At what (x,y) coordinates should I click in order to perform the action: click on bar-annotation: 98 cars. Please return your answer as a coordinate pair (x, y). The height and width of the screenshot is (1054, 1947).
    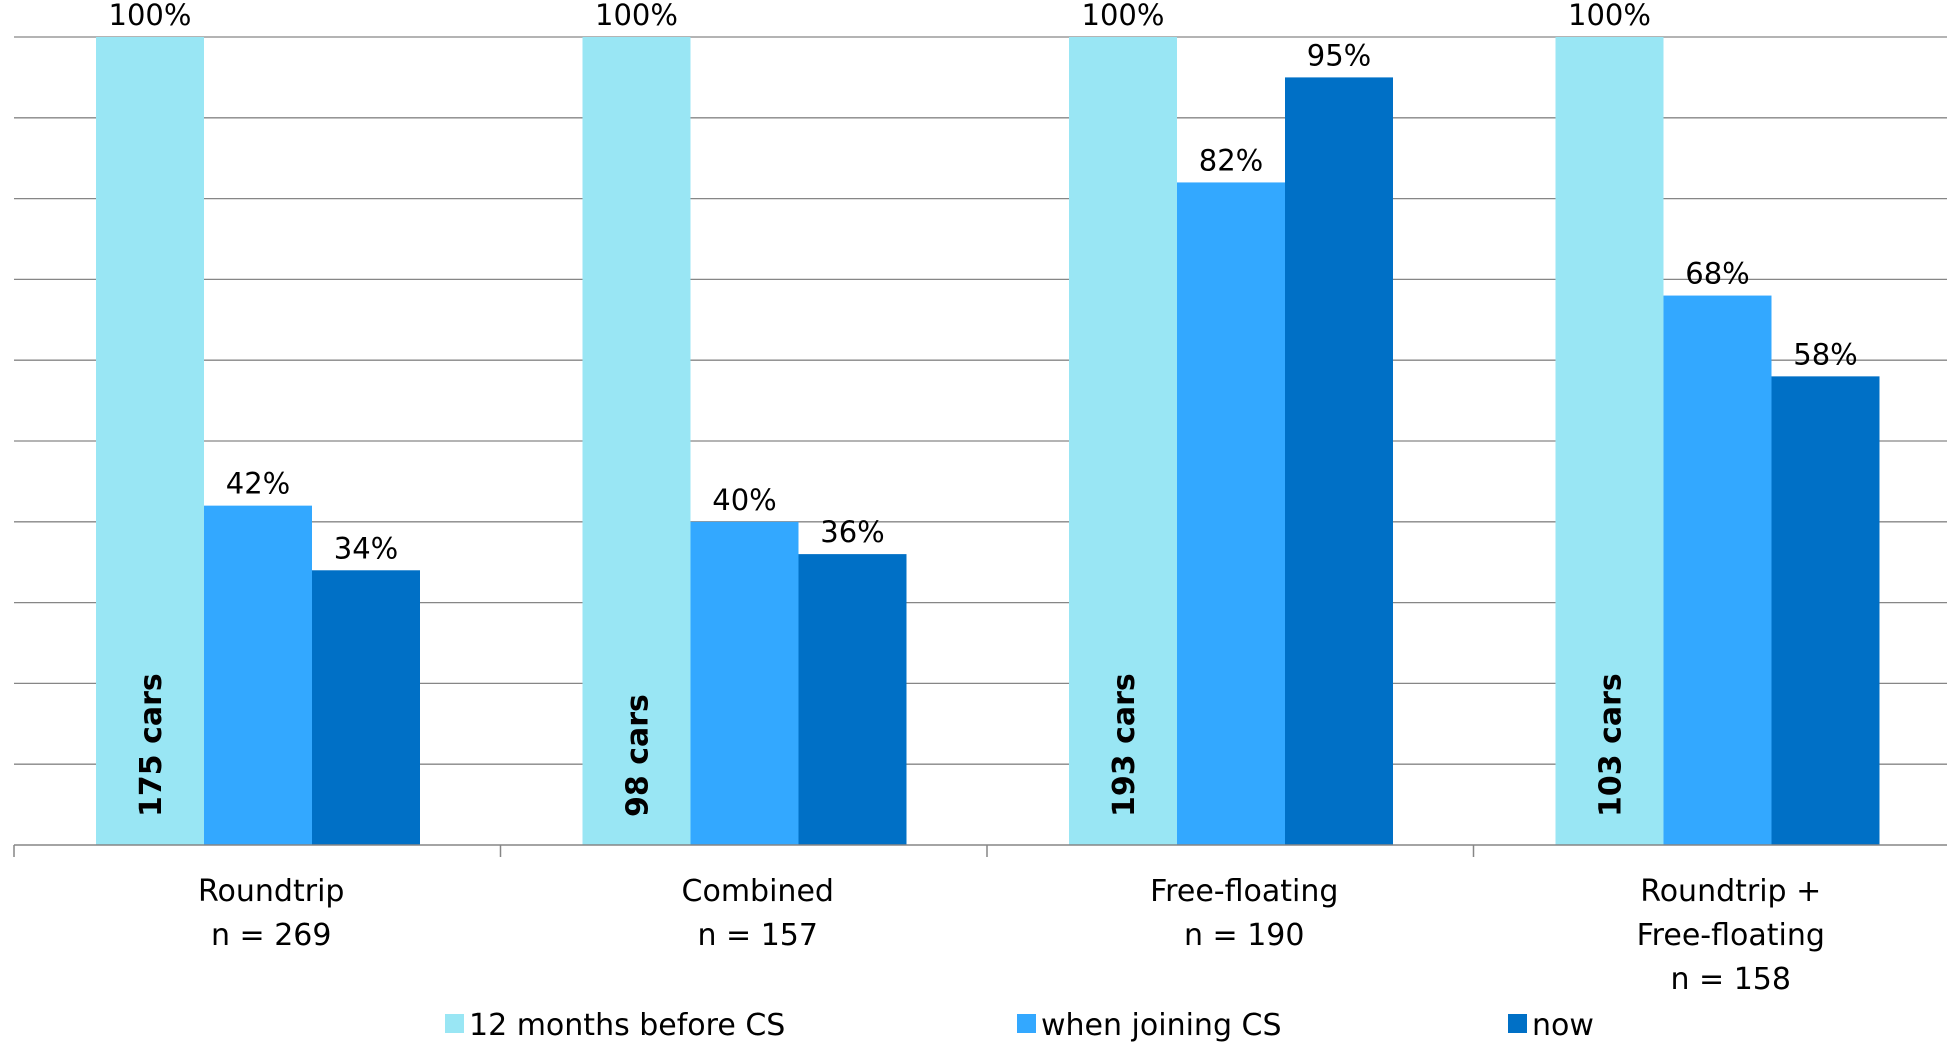
    Looking at the image, I should click on (638, 755).